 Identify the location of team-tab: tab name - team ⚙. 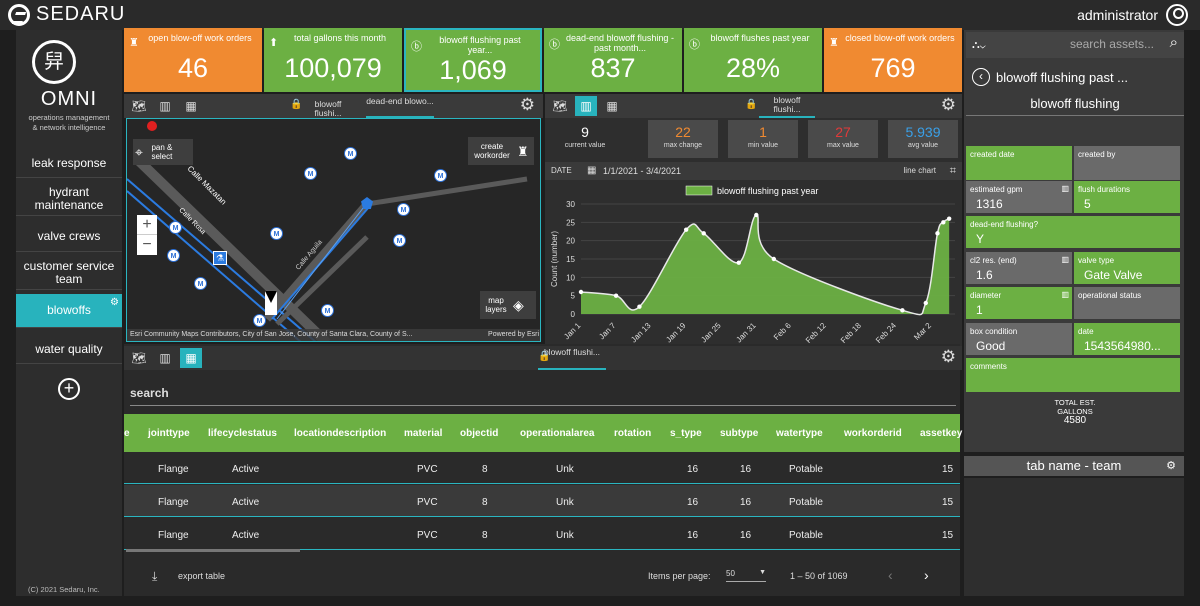
(1074, 466).